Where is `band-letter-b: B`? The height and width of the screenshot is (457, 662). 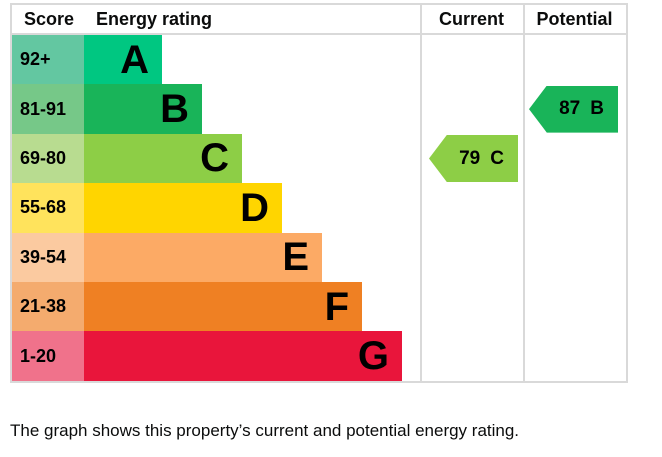
band-letter-b: B is located at coordinates (174, 109).